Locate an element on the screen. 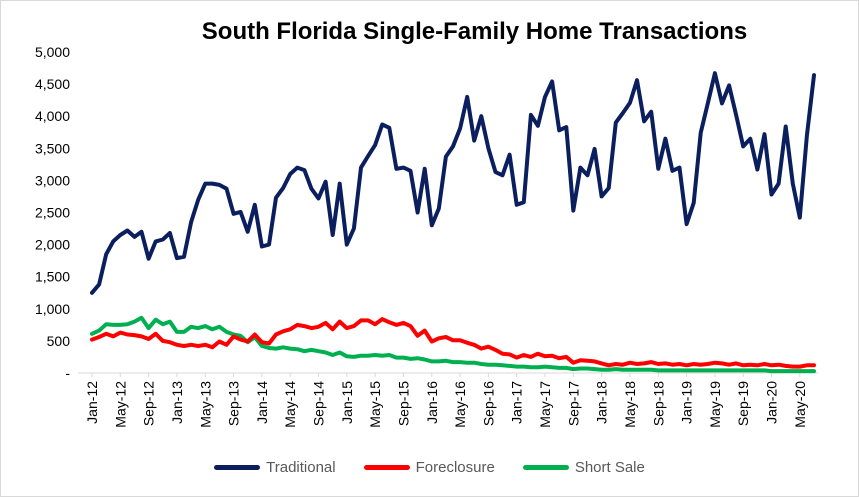  x-tick-label: May-17 is located at coordinates (545, 404).